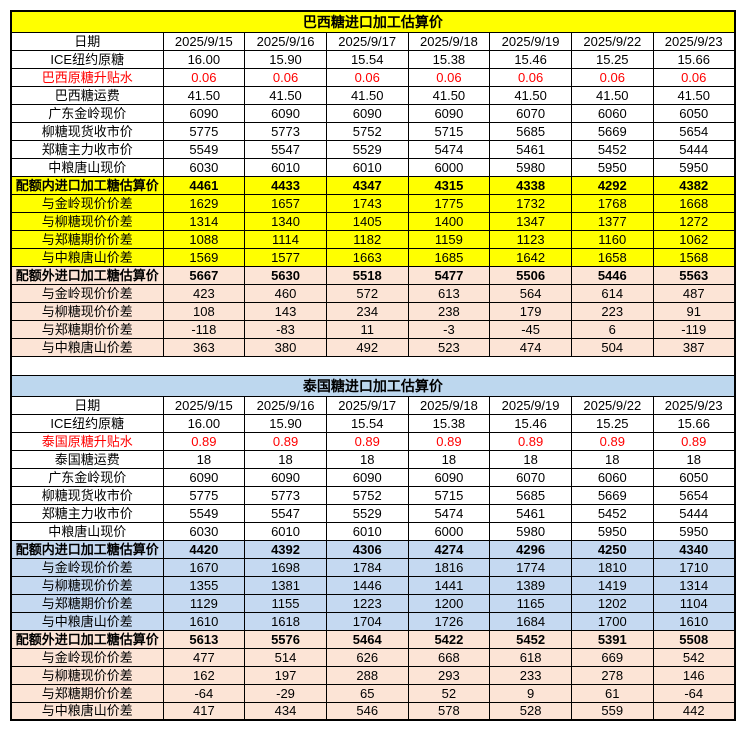  Describe the element at coordinates (449, 567) in the screenshot. I see `value-cell: 1816` at that location.